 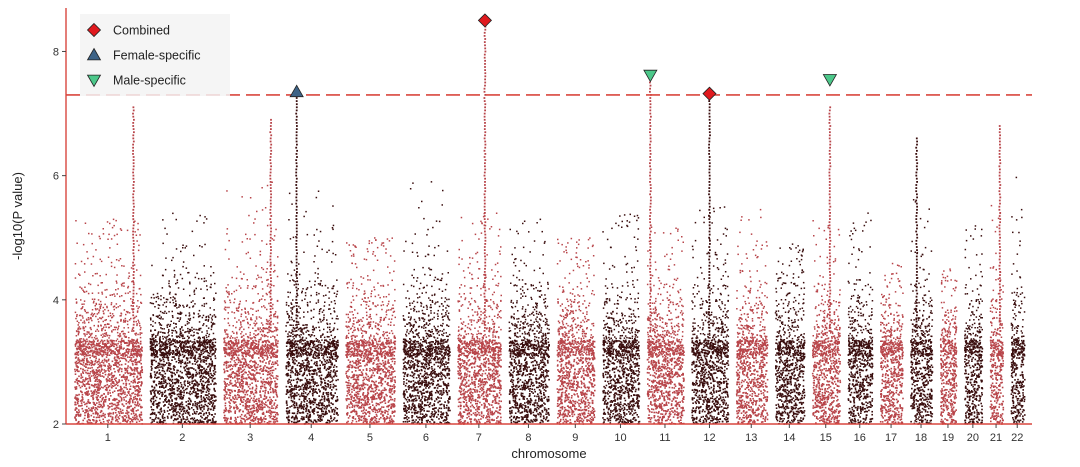 I want to click on x-tick-label-chr-21: 21, so click(x=996, y=438).